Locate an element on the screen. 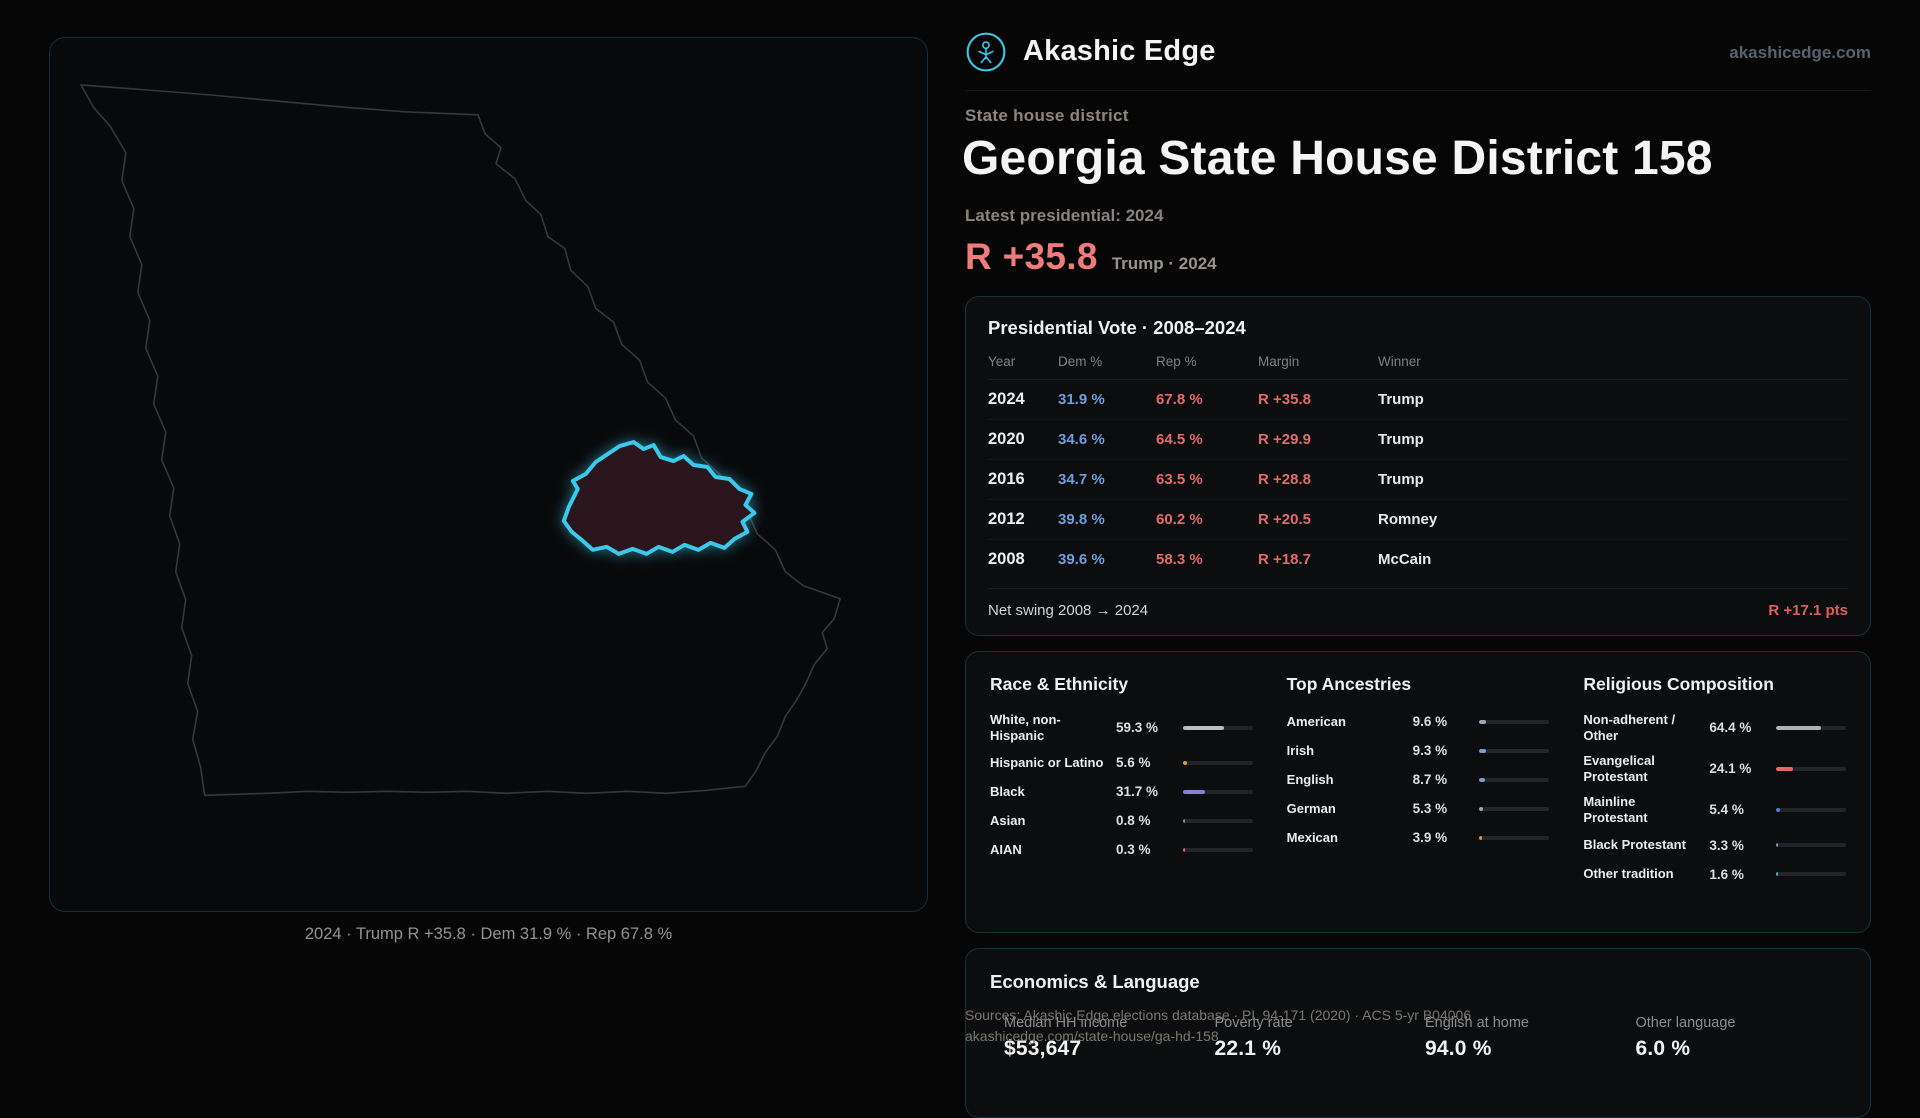  dem-cell: 31.9 % is located at coordinates (1081, 399).